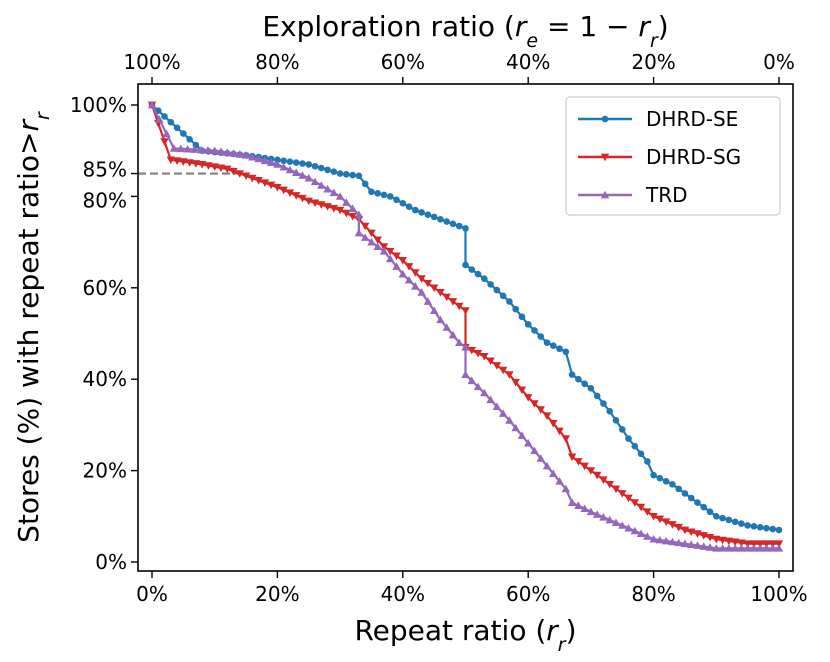  What do you see at coordinates (403, 594) in the screenshot?
I see `x-tick-label: 40%` at bounding box center [403, 594].